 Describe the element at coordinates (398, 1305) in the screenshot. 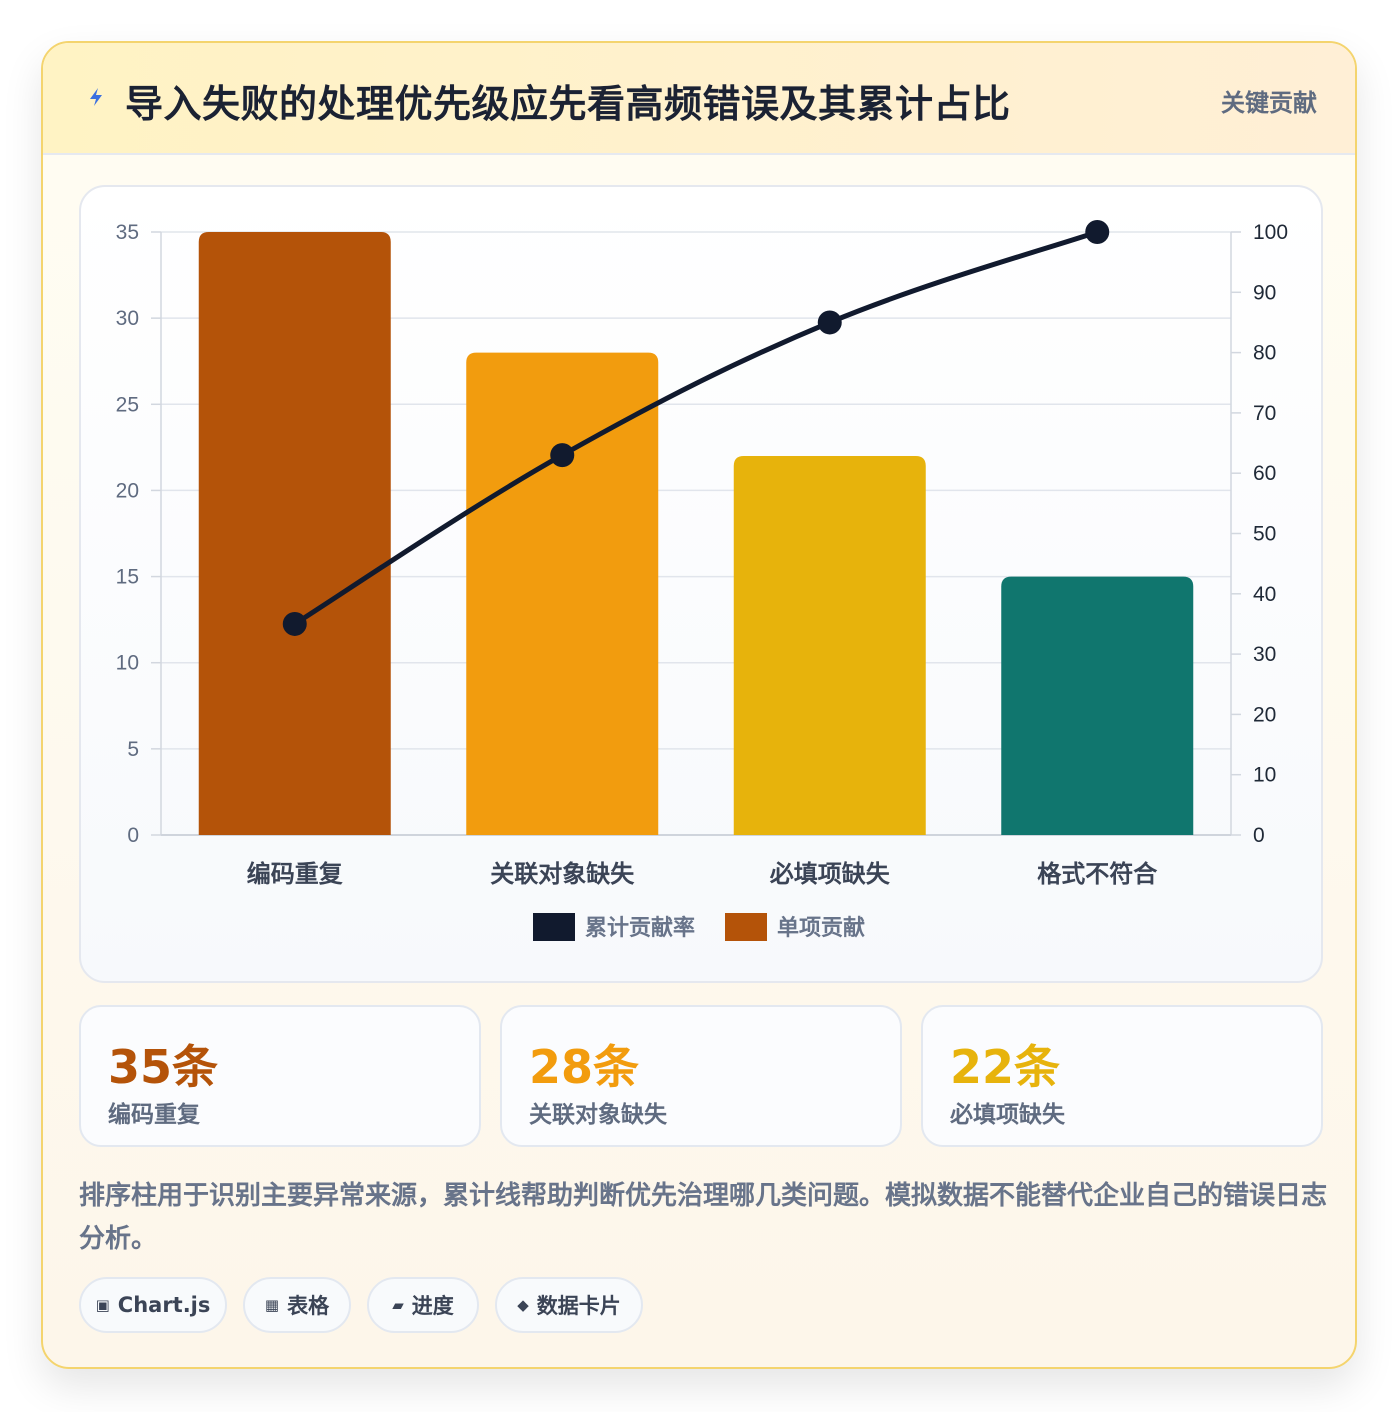

I see `progress-icon: ▰` at that location.